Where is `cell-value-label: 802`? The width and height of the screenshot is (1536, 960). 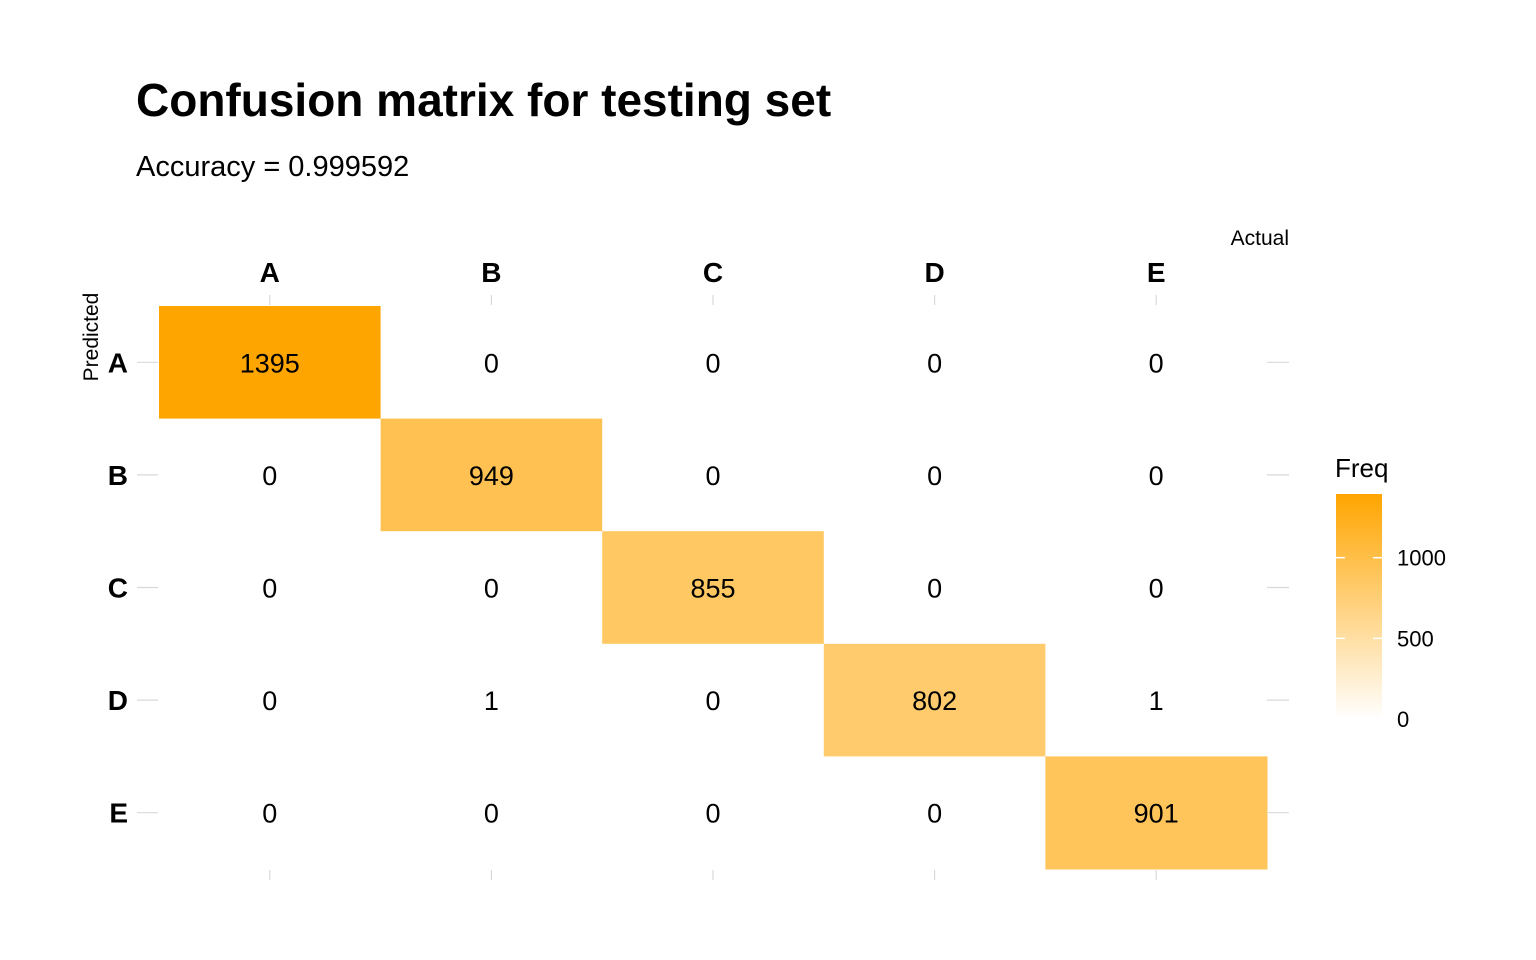
cell-value-label: 802 is located at coordinates (934, 701).